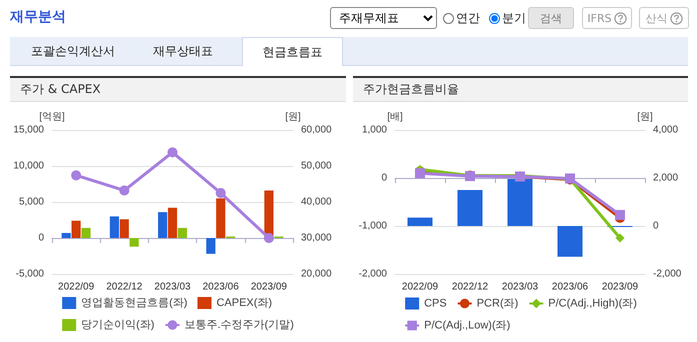  I want to click on legend-label: CPS, so click(435, 304).